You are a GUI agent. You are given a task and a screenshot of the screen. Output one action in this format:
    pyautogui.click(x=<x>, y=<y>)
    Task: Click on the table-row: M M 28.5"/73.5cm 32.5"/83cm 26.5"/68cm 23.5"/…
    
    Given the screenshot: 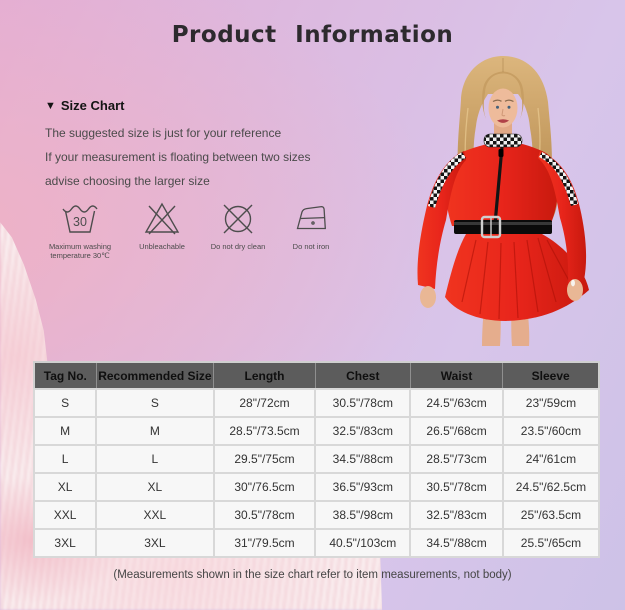 What is the action you would take?
    pyautogui.click(x=316, y=431)
    